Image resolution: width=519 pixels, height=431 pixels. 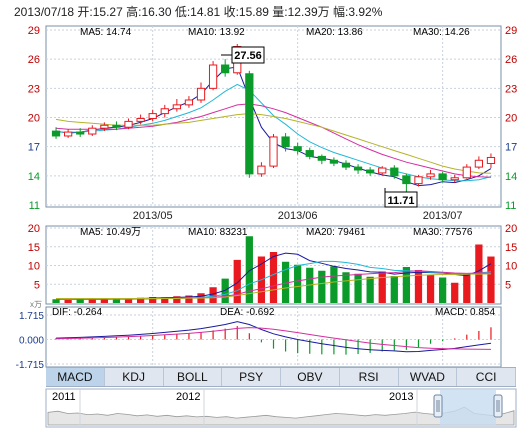 I want to click on price-tick-label-right: 20, so click(x=511, y=119).